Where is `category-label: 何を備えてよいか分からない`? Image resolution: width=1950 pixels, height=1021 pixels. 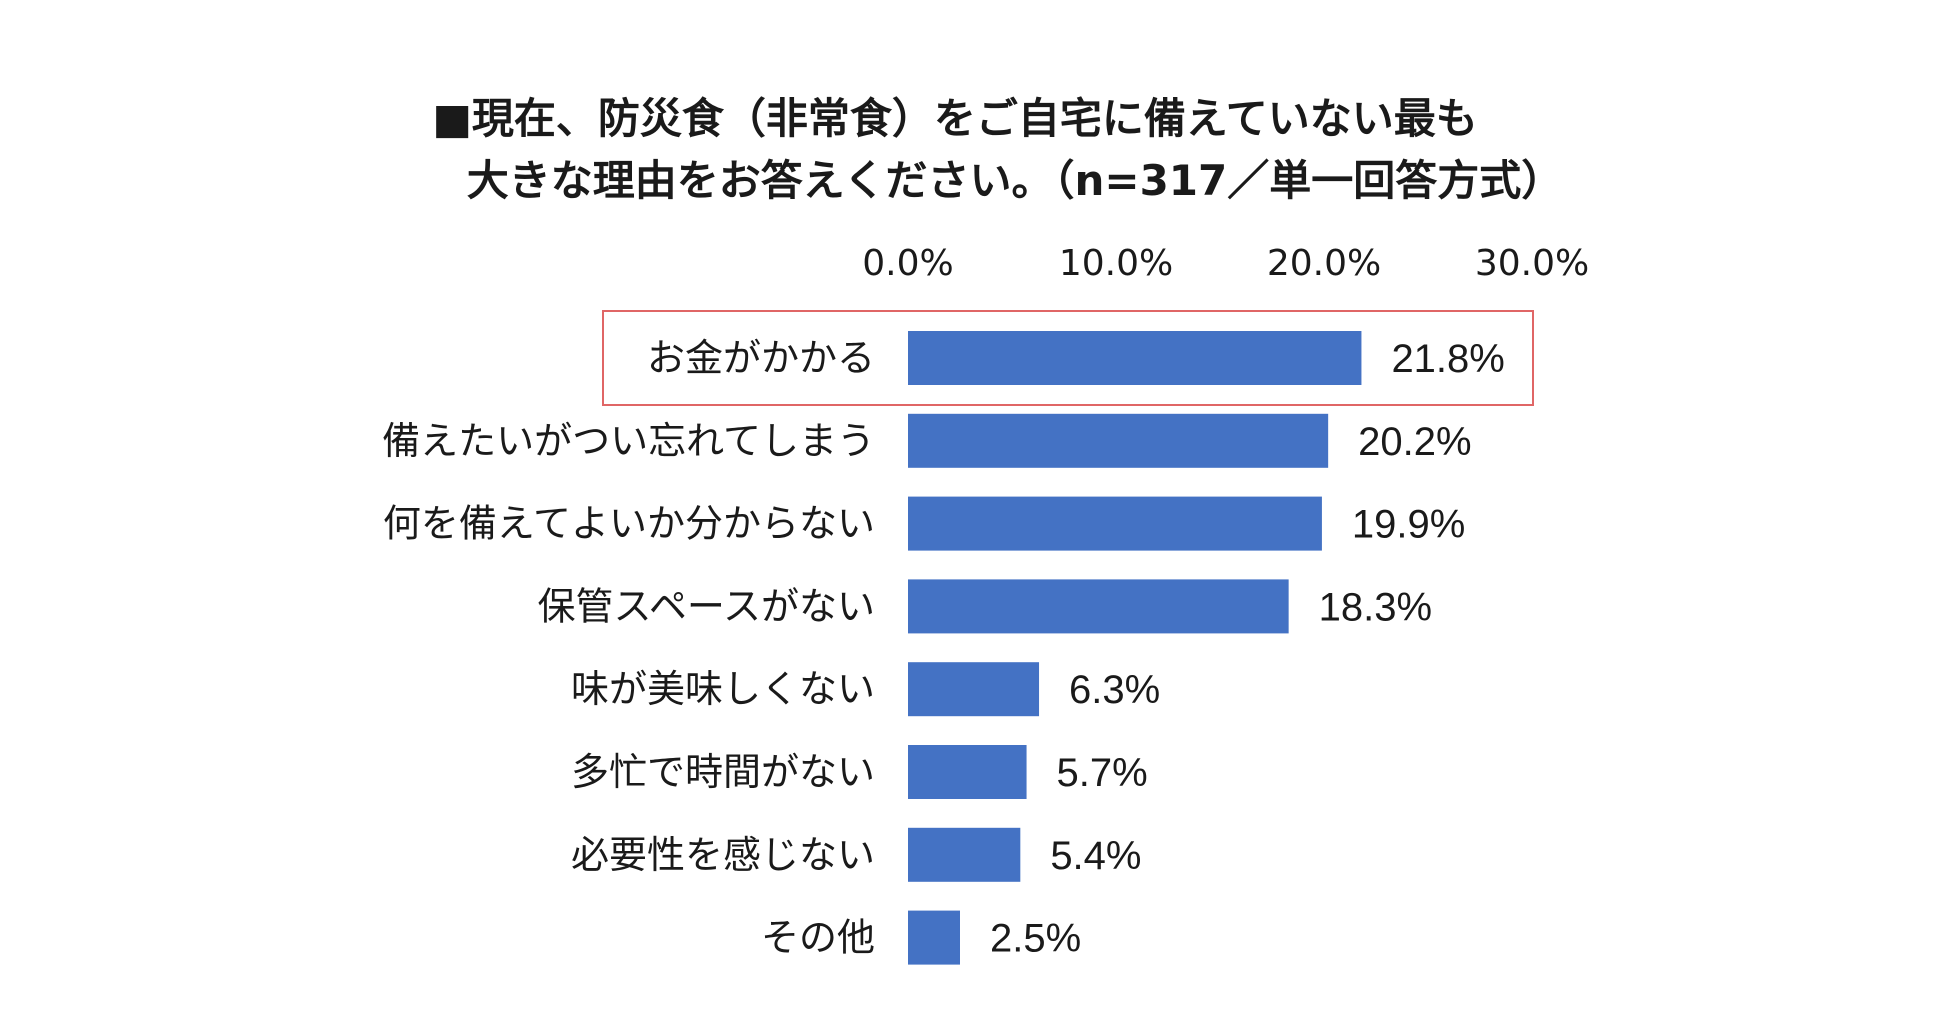 category-label: 何を備えてよいか分からない is located at coordinates (629, 524).